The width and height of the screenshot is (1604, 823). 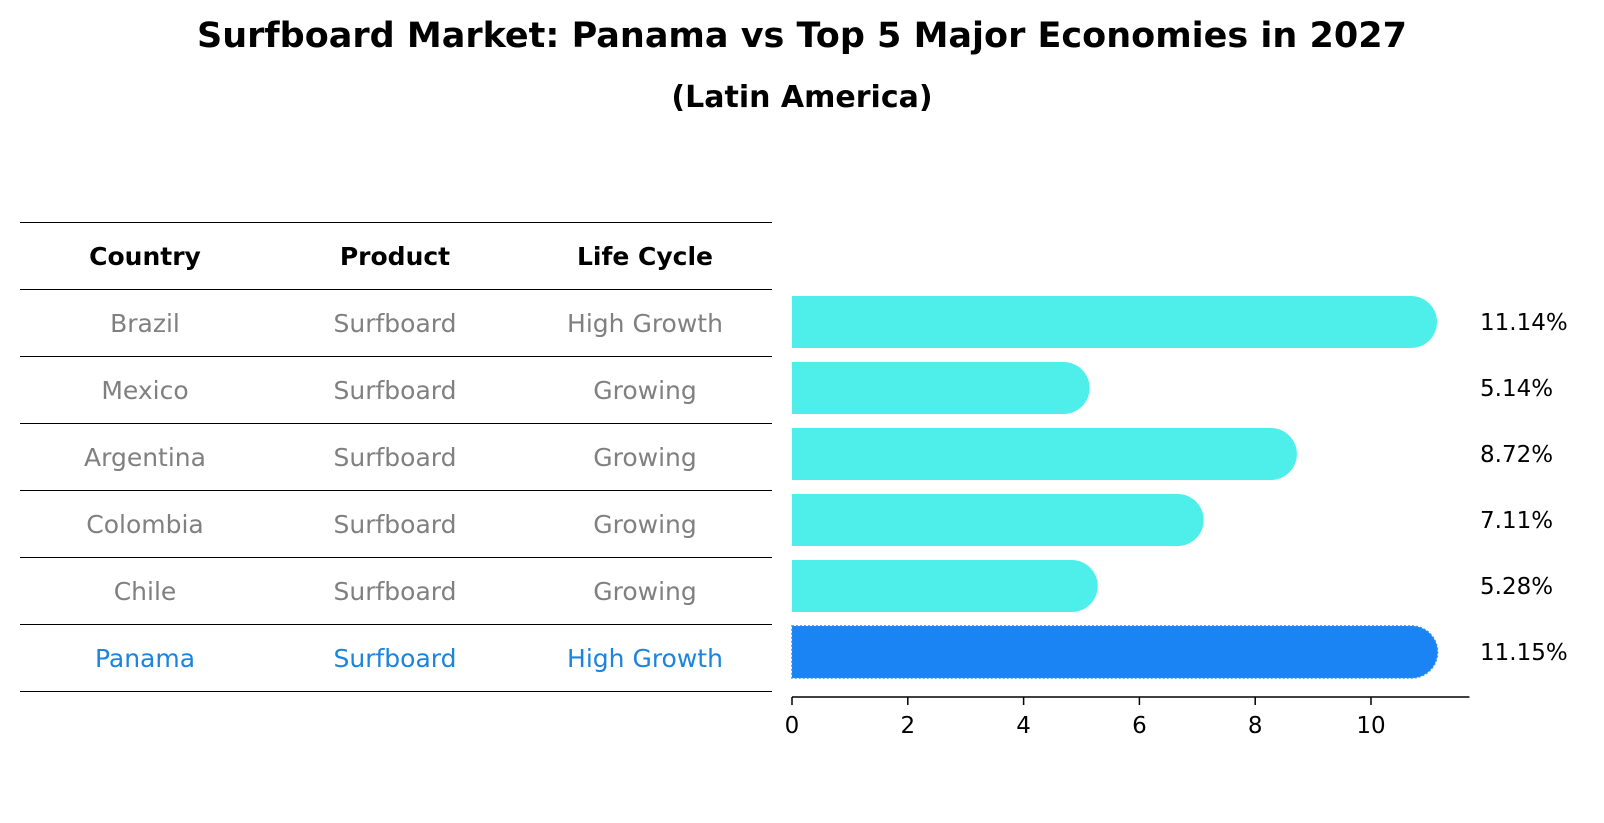 I want to click on table-row: Colombia Surfboard Growing, so click(x=396, y=523).